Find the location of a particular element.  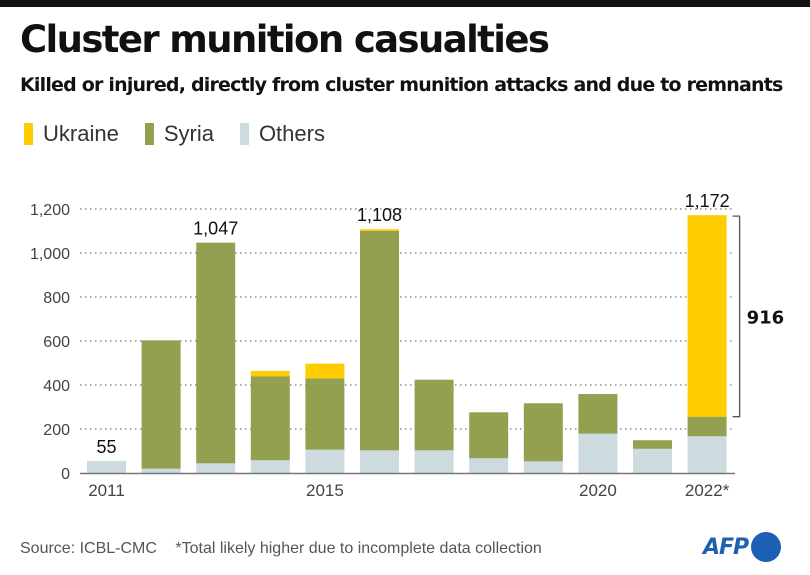

legend-item-syria: Syria is located at coordinates (179, 134).